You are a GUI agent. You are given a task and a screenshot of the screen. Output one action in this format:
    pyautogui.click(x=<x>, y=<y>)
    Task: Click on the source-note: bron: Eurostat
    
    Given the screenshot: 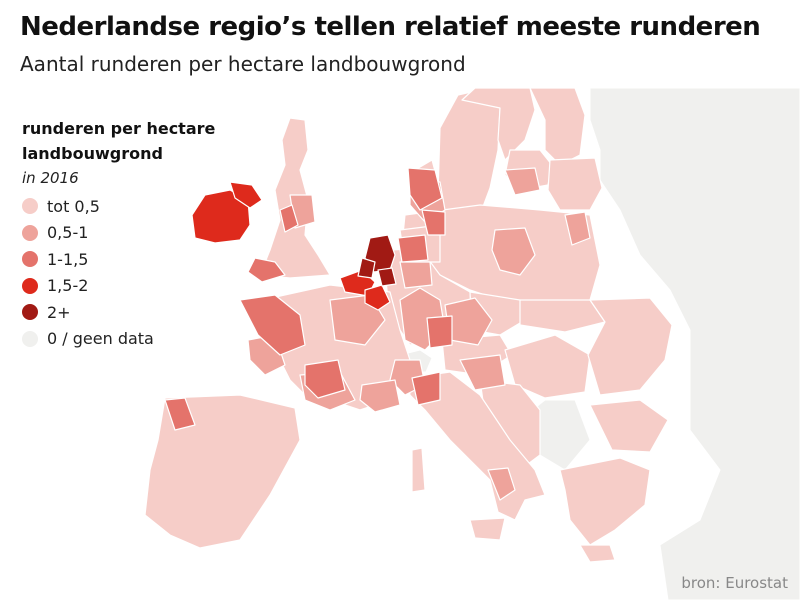 What is the action you would take?
    pyautogui.click(x=734, y=583)
    